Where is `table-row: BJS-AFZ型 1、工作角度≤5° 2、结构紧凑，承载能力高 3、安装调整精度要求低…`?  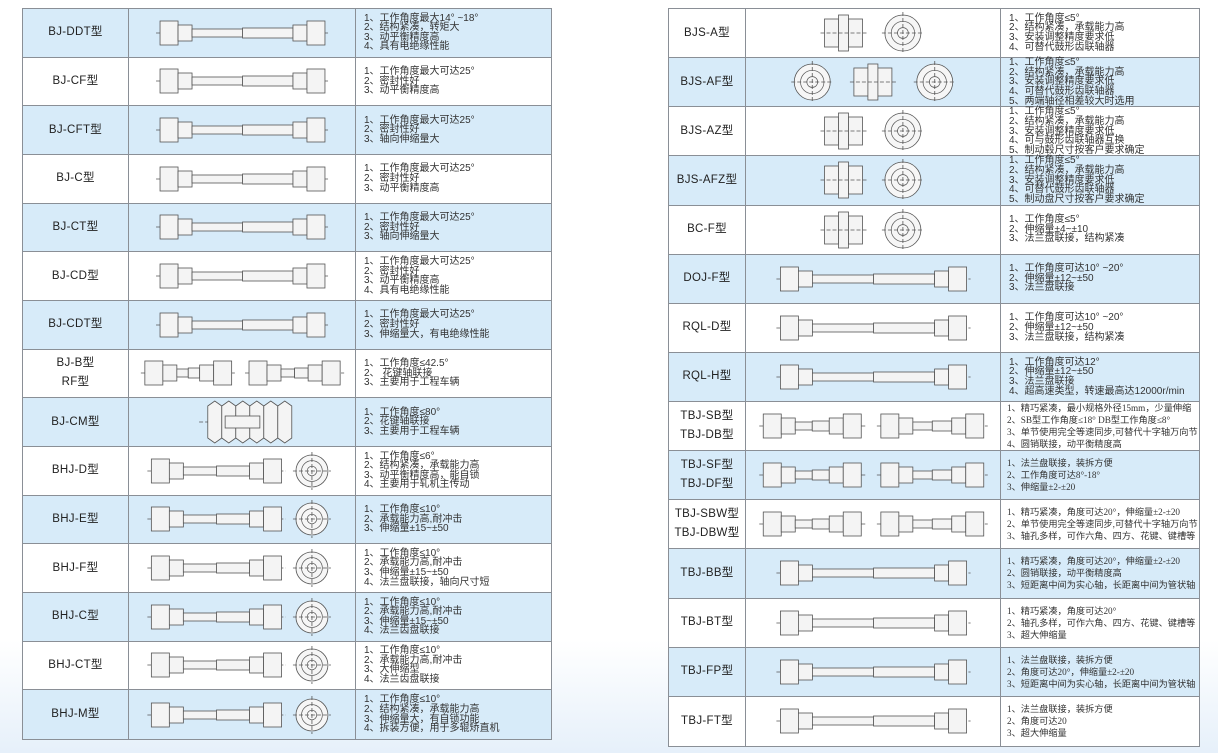
table-row: BJS-AFZ型 1、工作角度≤5° 2、结构紧凑，承载能力高 3、安装调整精度要求低… is located at coordinates (934, 181).